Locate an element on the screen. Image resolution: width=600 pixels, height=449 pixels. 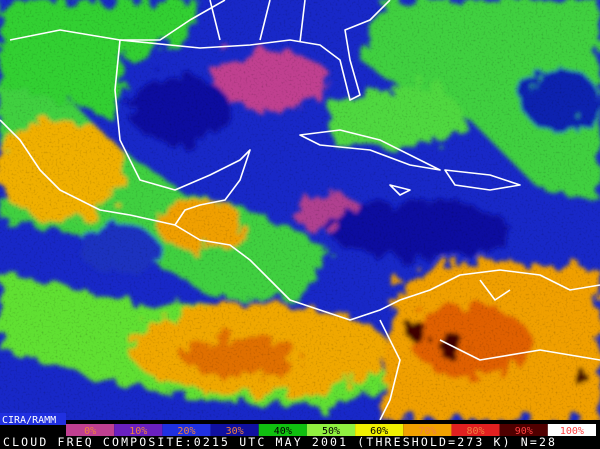
legend-label: 10% is located at coordinates (138, 431).